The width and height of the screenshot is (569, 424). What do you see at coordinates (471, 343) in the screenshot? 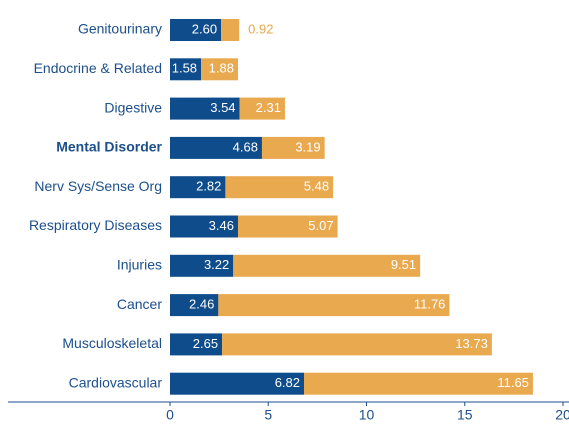
I see `value-label: 13.73` at bounding box center [471, 343].